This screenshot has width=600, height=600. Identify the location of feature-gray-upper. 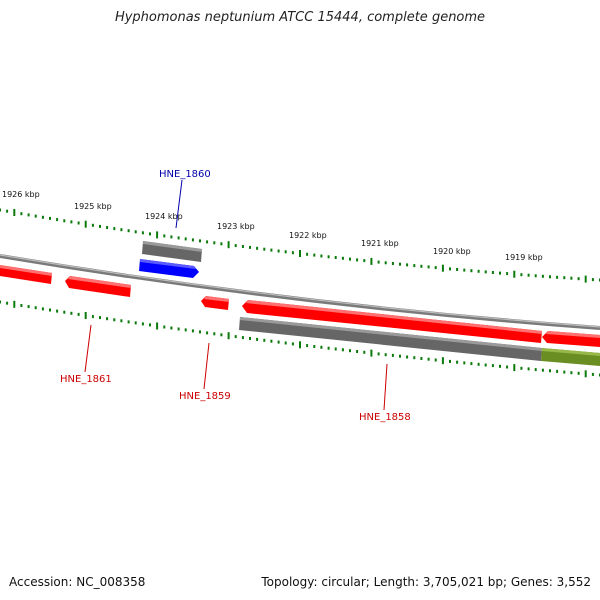
(172, 251).